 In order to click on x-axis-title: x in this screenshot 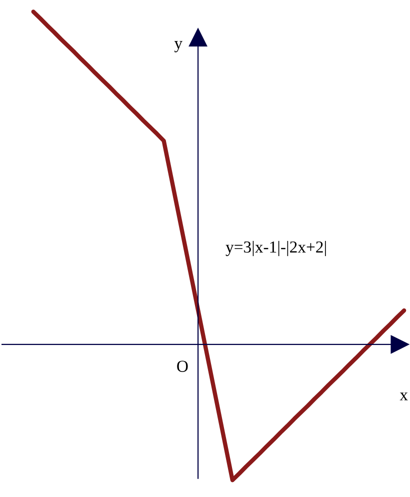, I will do `click(404, 396)`.